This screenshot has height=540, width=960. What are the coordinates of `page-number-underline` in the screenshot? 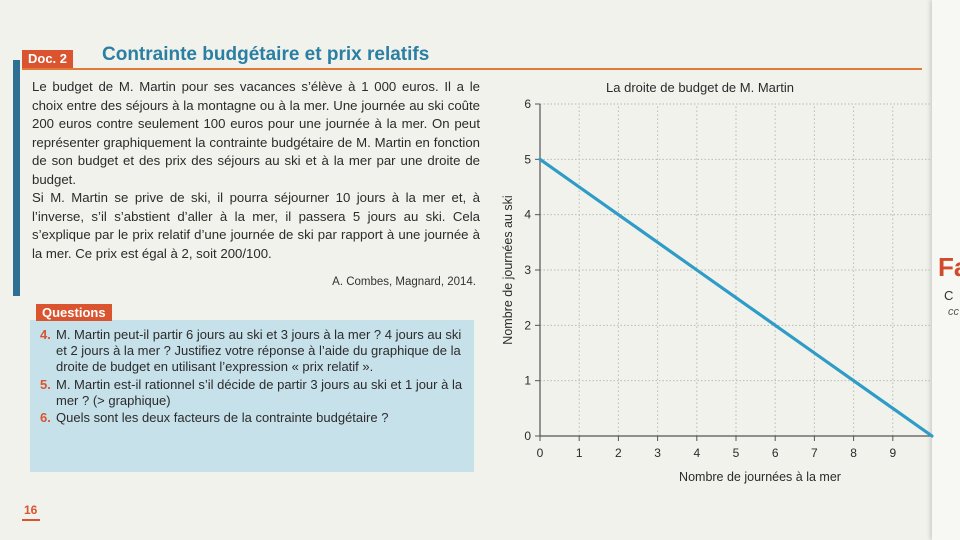 It's located at (31, 520).